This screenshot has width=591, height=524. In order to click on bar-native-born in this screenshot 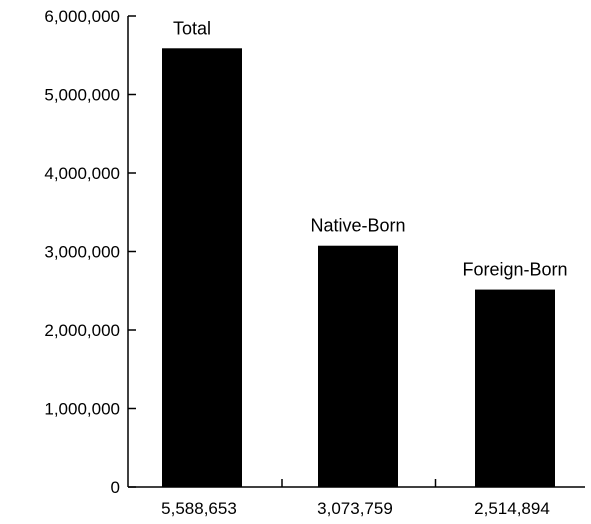, I will do `click(358, 366)`.